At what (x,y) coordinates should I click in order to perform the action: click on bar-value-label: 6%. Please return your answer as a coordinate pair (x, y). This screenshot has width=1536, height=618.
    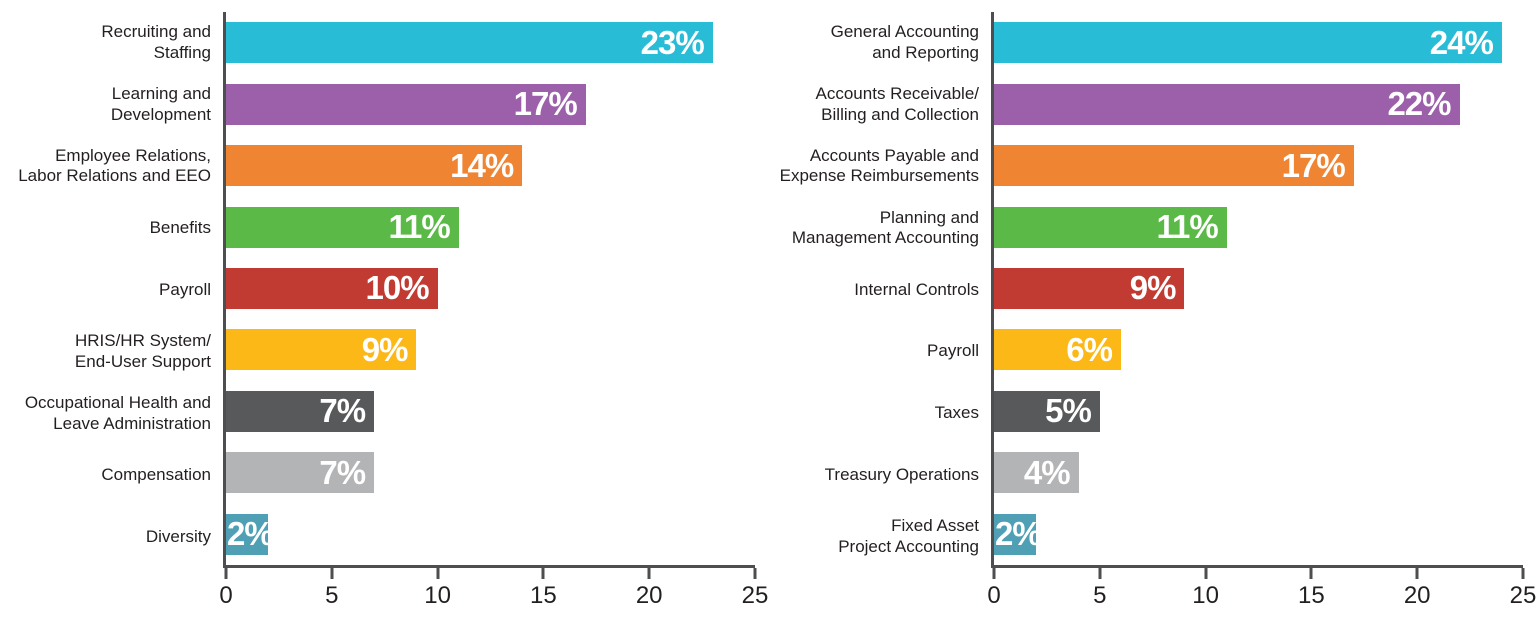
    Looking at the image, I should click on (1089, 349).